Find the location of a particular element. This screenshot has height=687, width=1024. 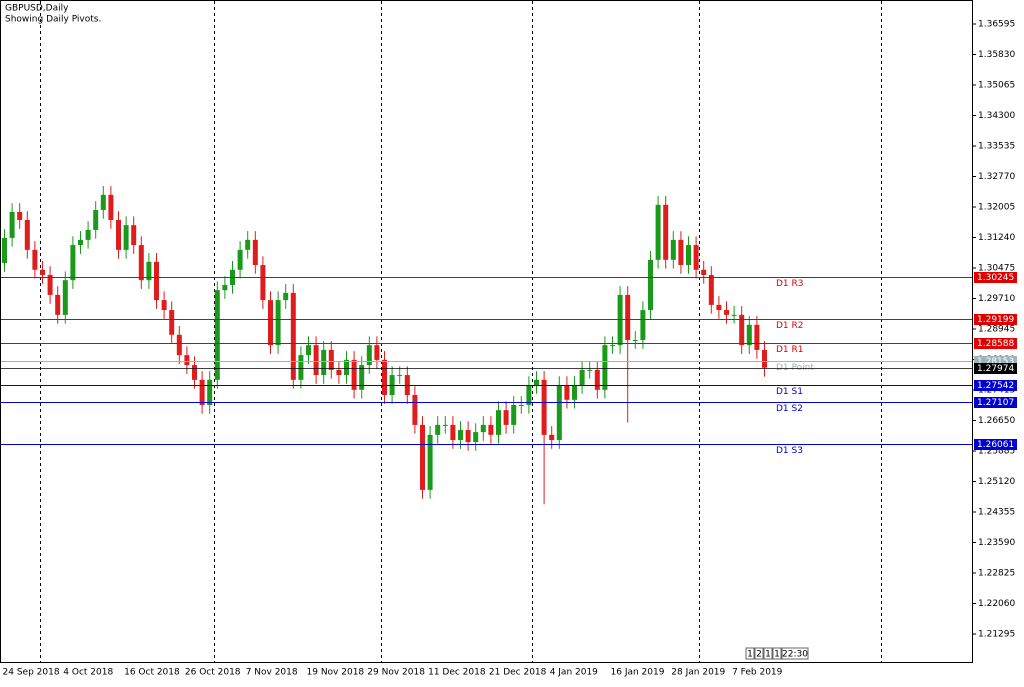

status-text: 1 is located at coordinates (750, 655).